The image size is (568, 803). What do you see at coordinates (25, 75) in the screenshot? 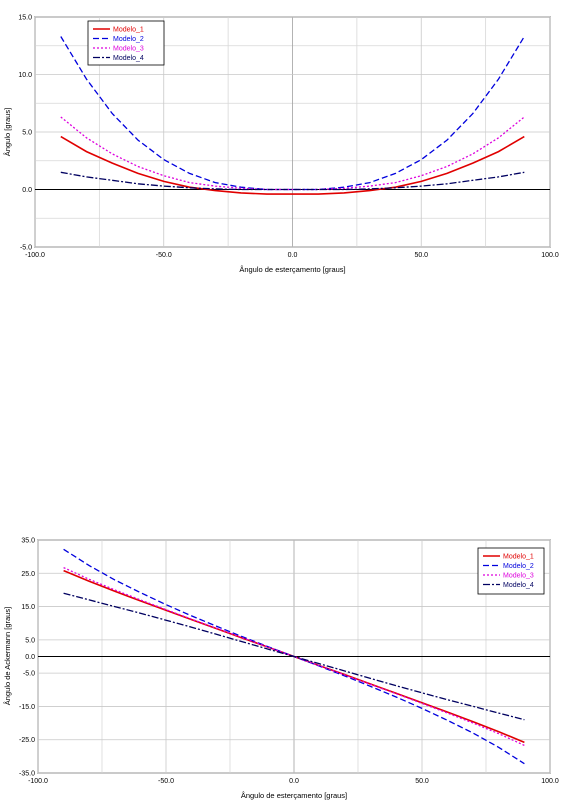
I see `y-tick-label: 10.0` at bounding box center [25, 75].